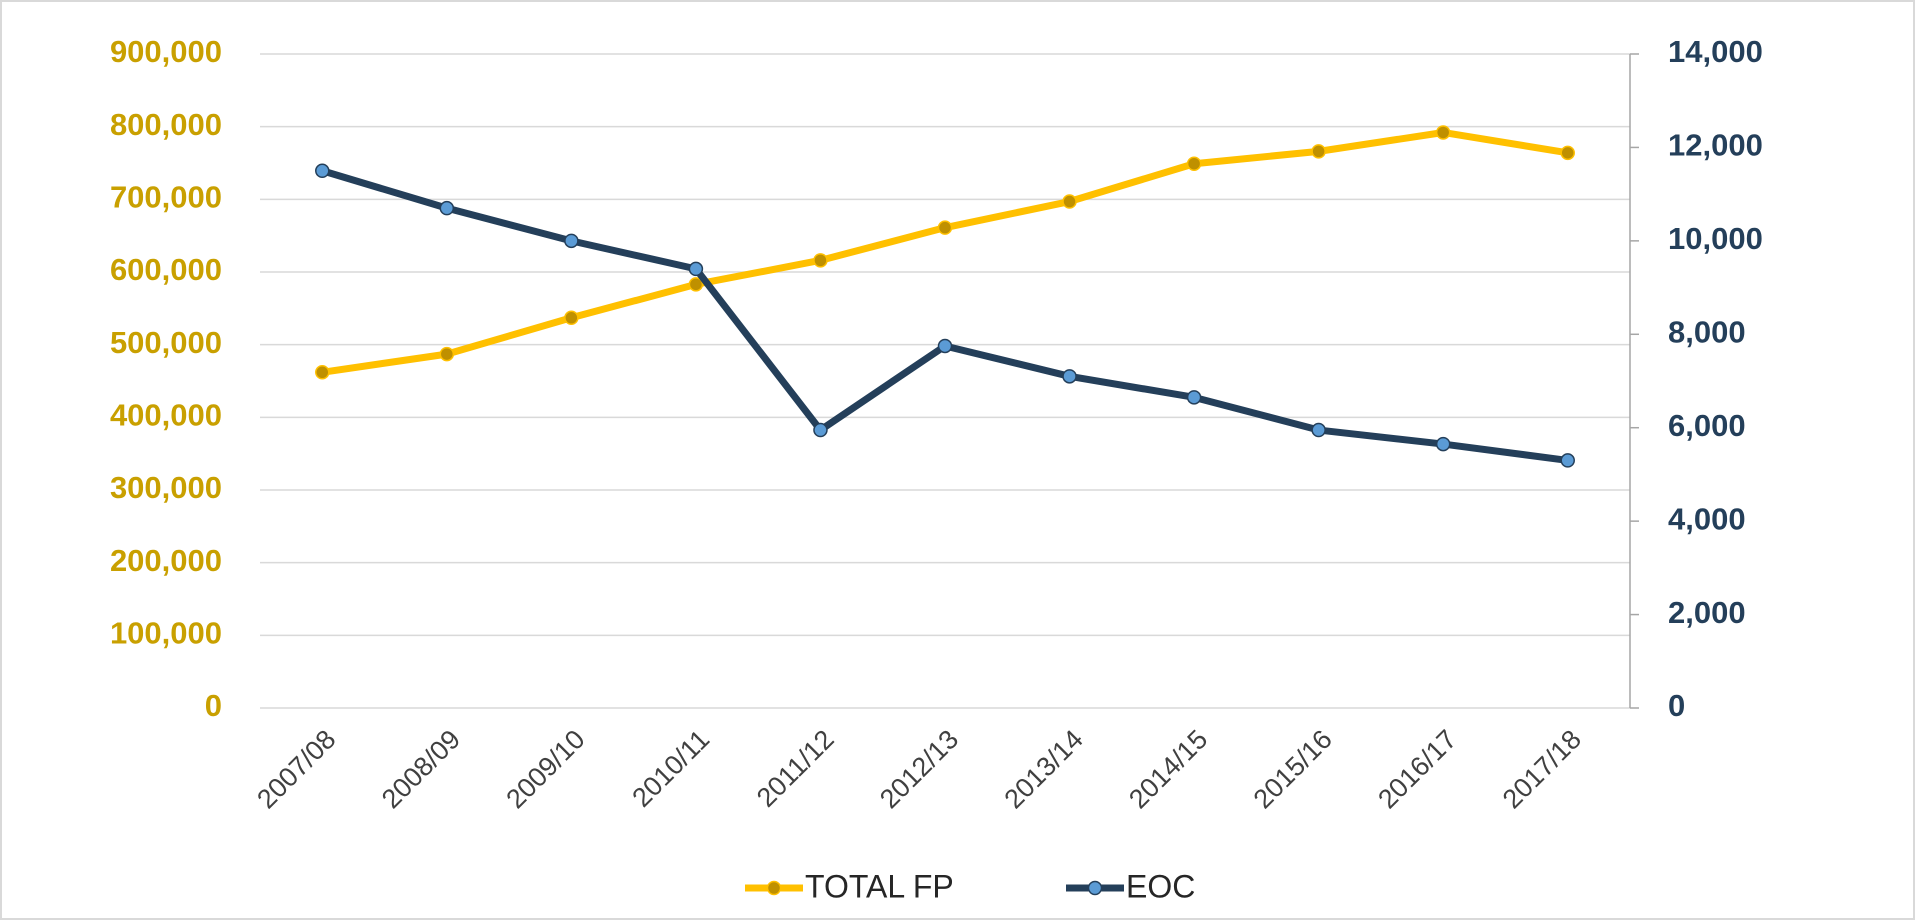 This screenshot has height=920, width=1915. I want to click on y2-tick-label: 12,000, so click(1715, 145).